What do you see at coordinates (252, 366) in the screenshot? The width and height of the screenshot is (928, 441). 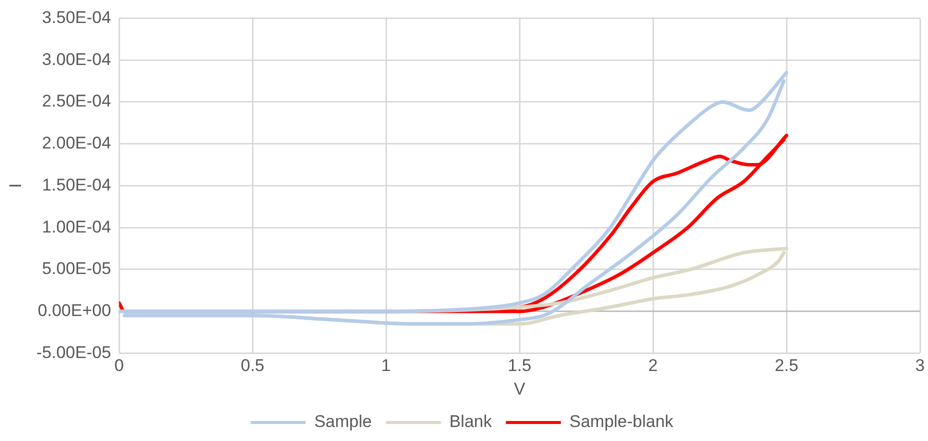 I see `x-tick-label: 0.5` at bounding box center [252, 366].